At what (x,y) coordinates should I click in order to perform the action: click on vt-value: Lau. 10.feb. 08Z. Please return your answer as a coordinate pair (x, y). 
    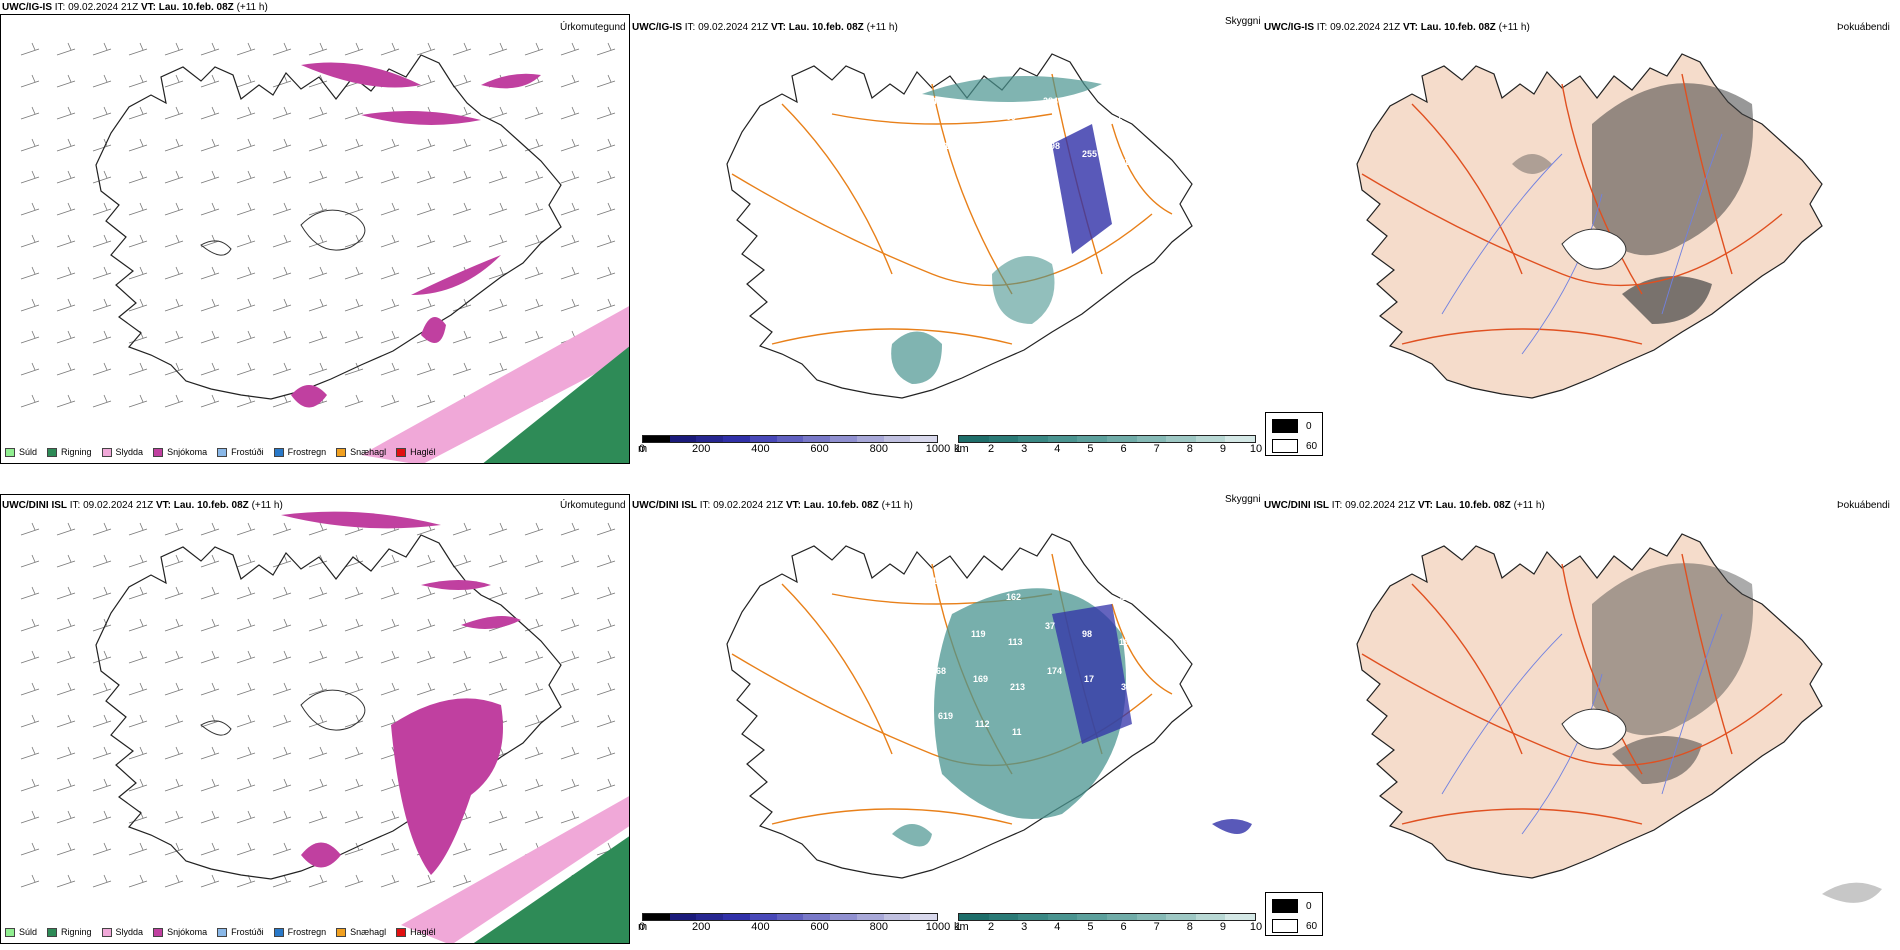
    Looking at the image, I should click on (841, 505).